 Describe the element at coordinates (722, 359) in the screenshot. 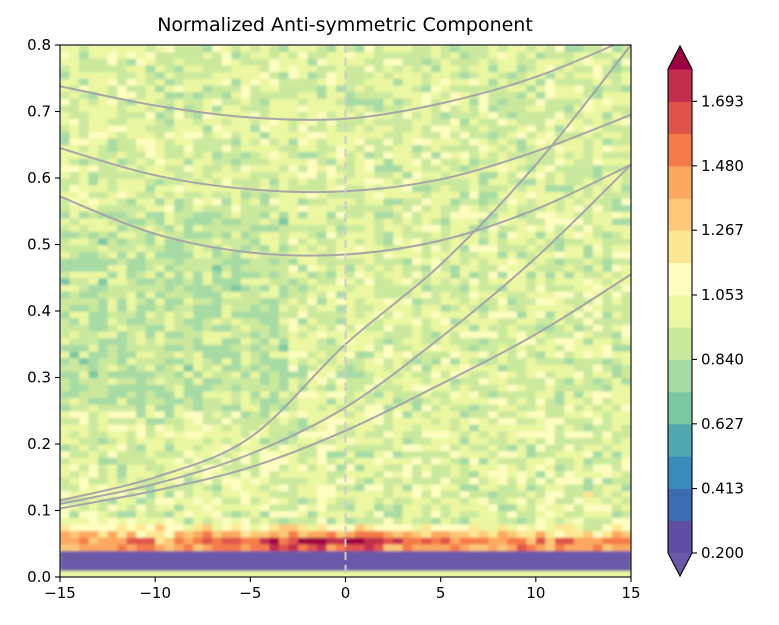

I see `colorbar-tick-label: 0.840` at that location.